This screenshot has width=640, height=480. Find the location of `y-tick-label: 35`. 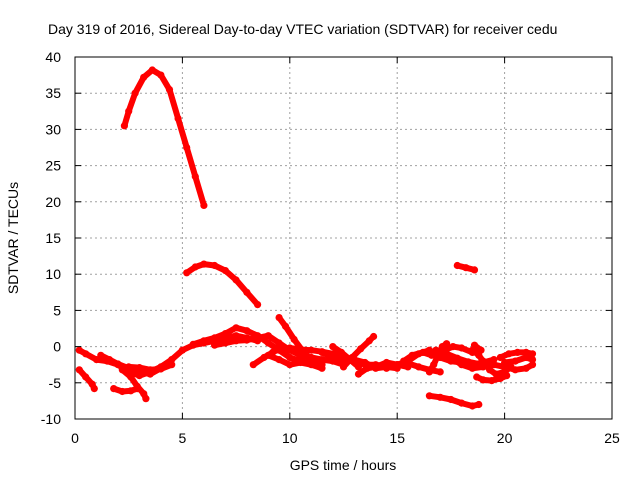

y-tick-label: 35 is located at coordinates (53, 93).